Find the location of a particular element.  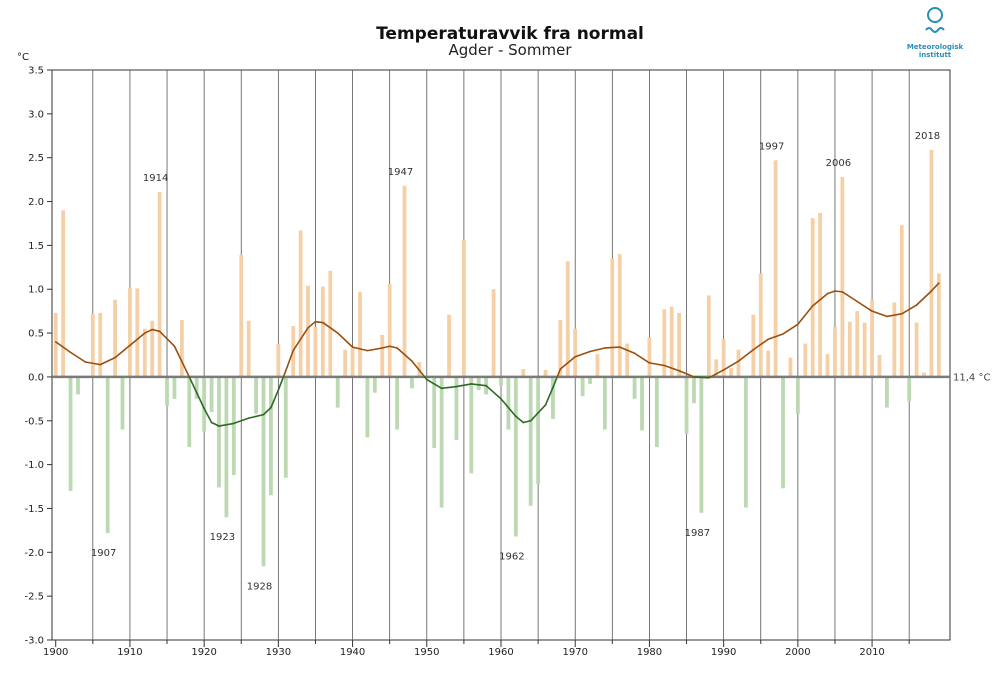

bar-1937 is located at coordinates (330, 323).